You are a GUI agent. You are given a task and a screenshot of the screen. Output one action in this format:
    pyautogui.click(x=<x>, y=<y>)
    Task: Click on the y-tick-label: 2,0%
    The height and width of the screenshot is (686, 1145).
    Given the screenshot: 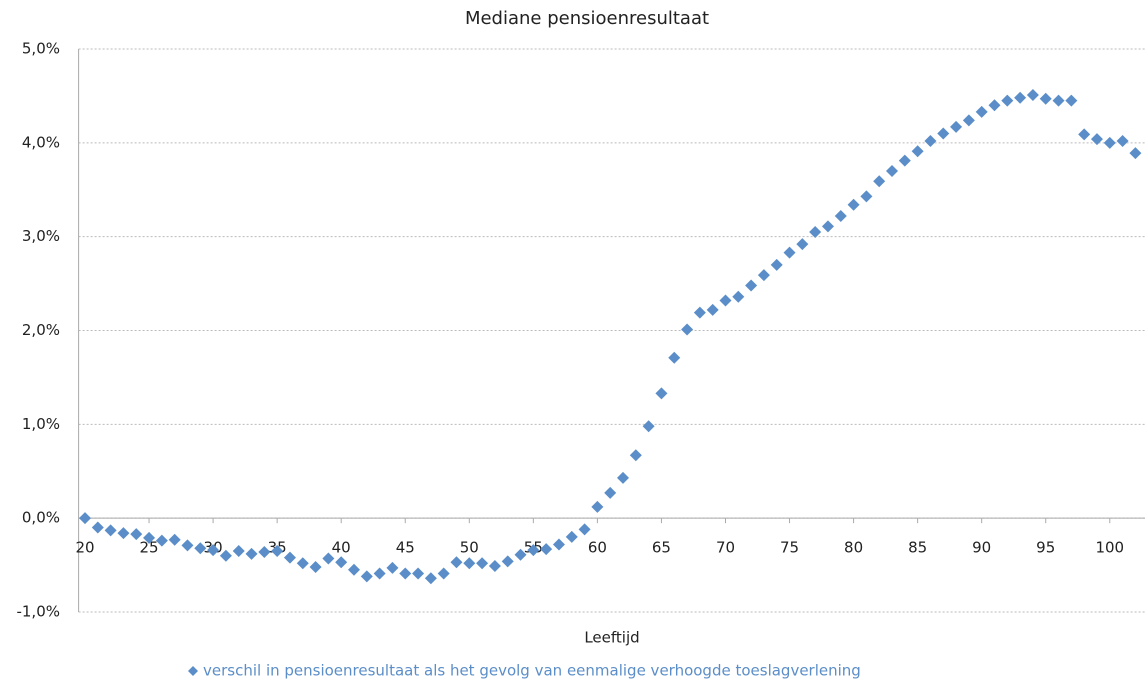 What is the action you would take?
    pyautogui.click(x=41, y=330)
    